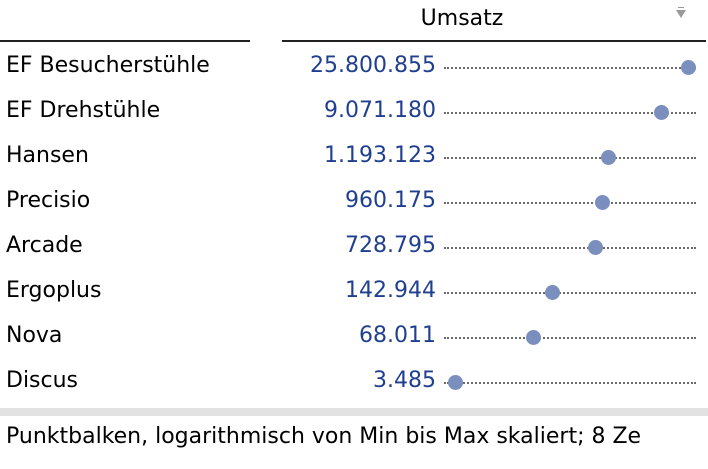 Image resolution: width=708 pixels, height=469 pixels. I want to click on row-value: 960.175, so click(390, 200).